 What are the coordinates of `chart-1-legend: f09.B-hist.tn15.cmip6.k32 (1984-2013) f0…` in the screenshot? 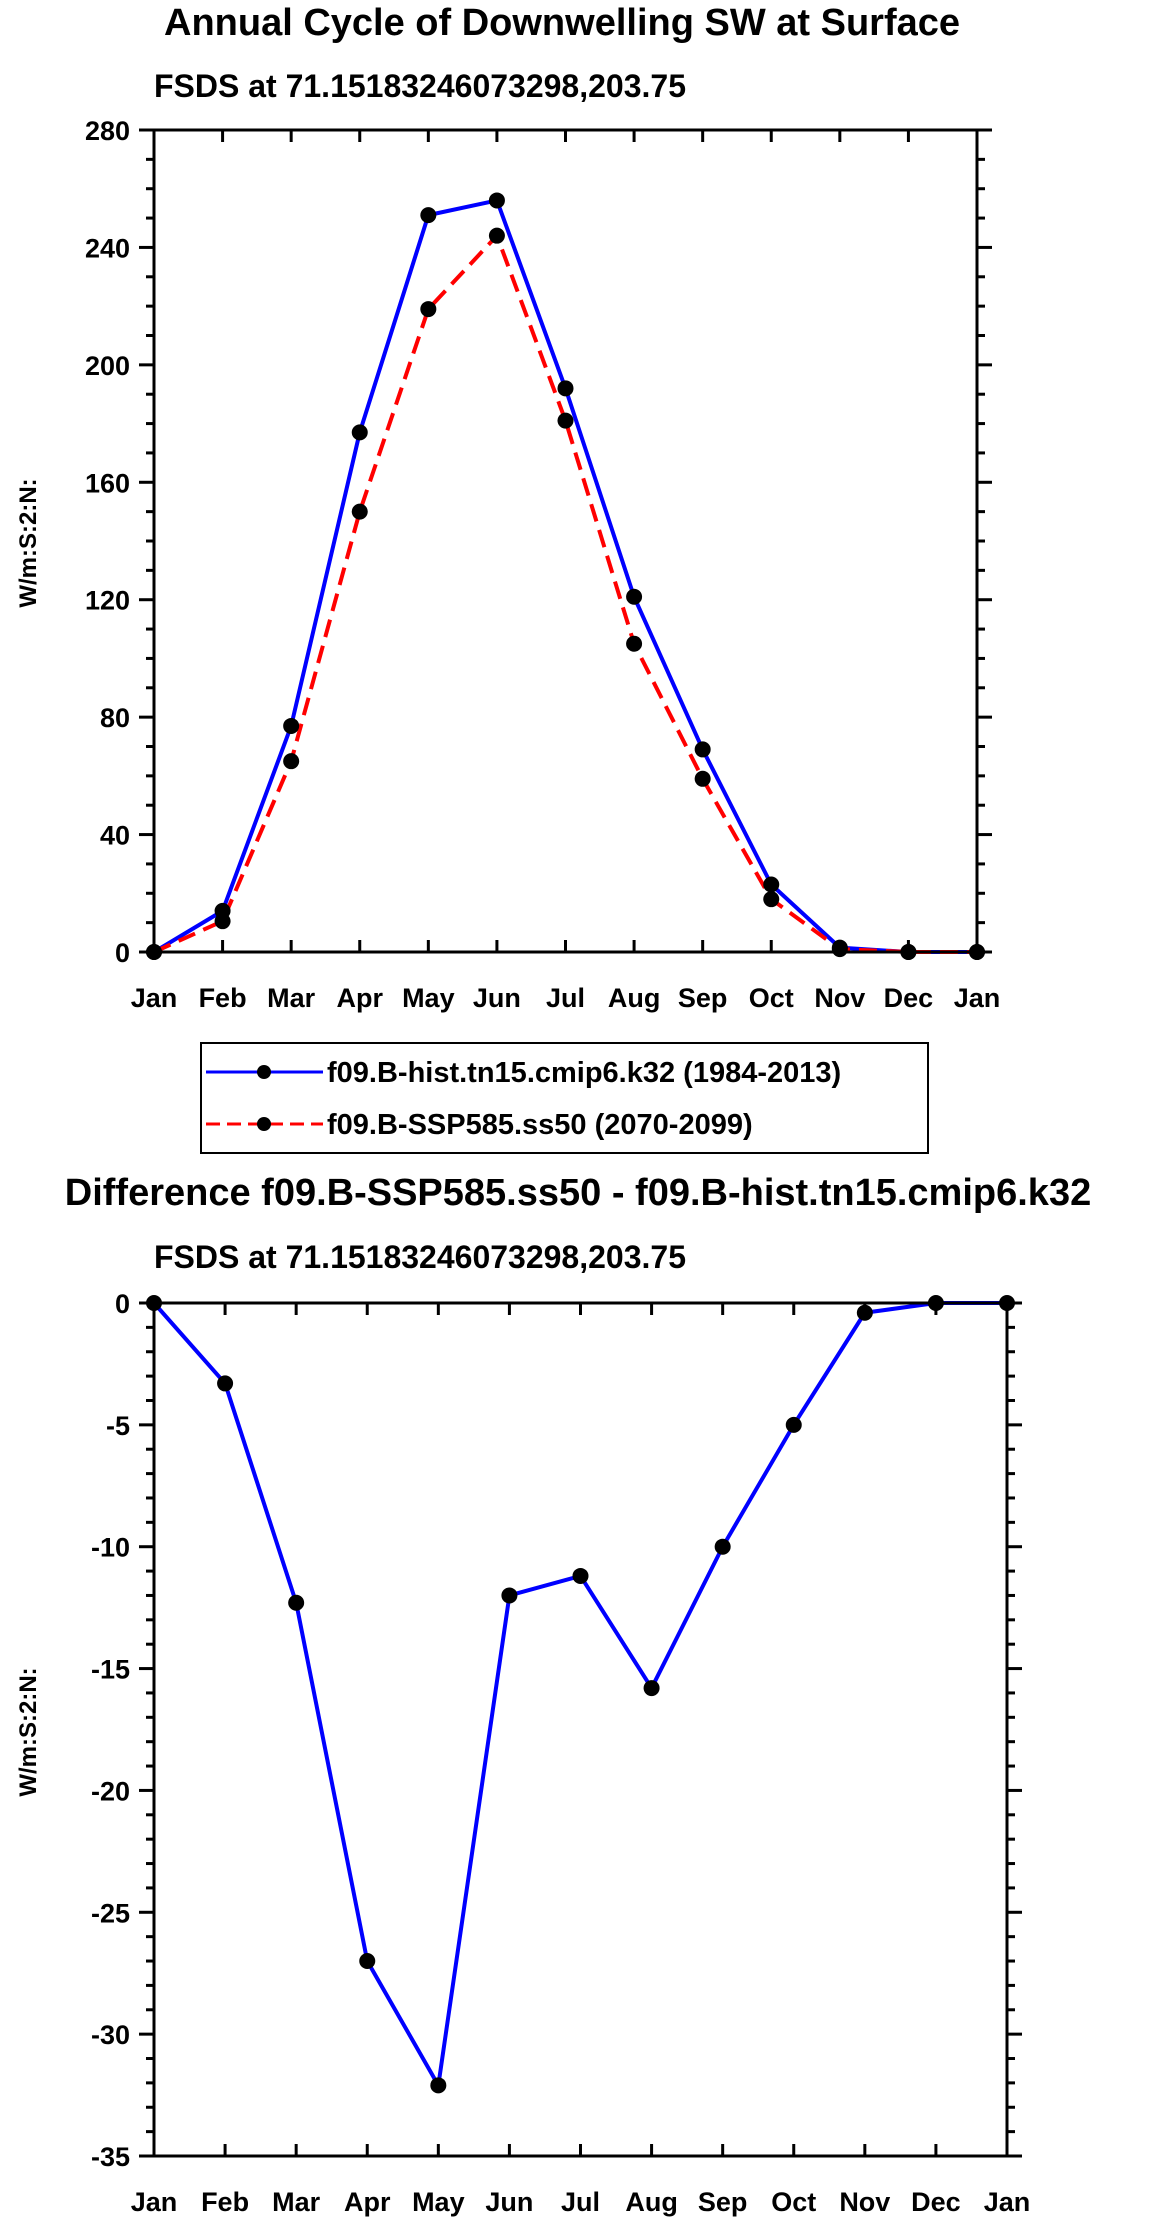 It's located at (564, 1098).